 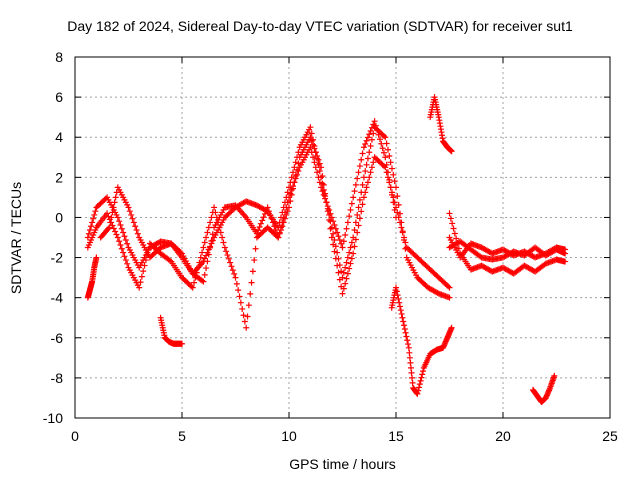 I want to click on y-tick-label: -8, so click(x=57, y=378).